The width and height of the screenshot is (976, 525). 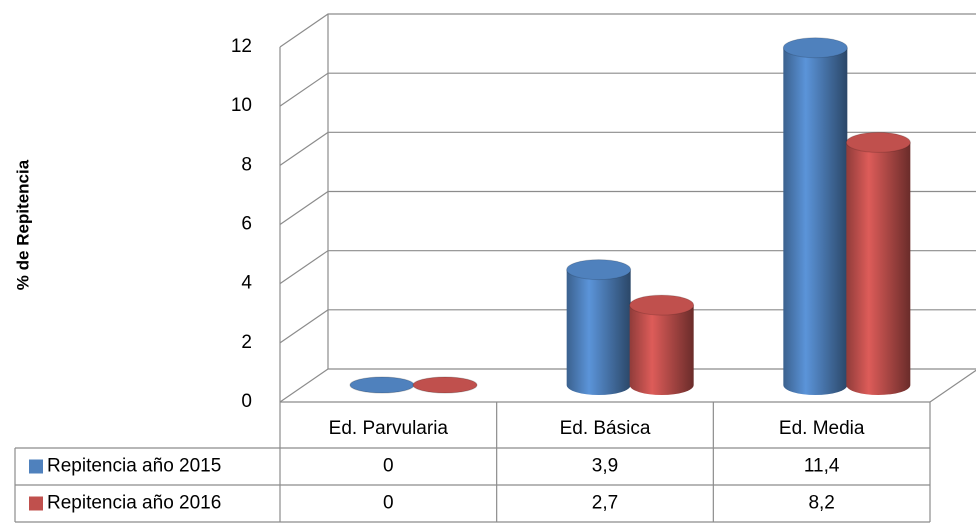 What do you see at coordinates (241, 46) in the screenshot?
I see `y-tick-label: 12` at bounding box center [241, 46].